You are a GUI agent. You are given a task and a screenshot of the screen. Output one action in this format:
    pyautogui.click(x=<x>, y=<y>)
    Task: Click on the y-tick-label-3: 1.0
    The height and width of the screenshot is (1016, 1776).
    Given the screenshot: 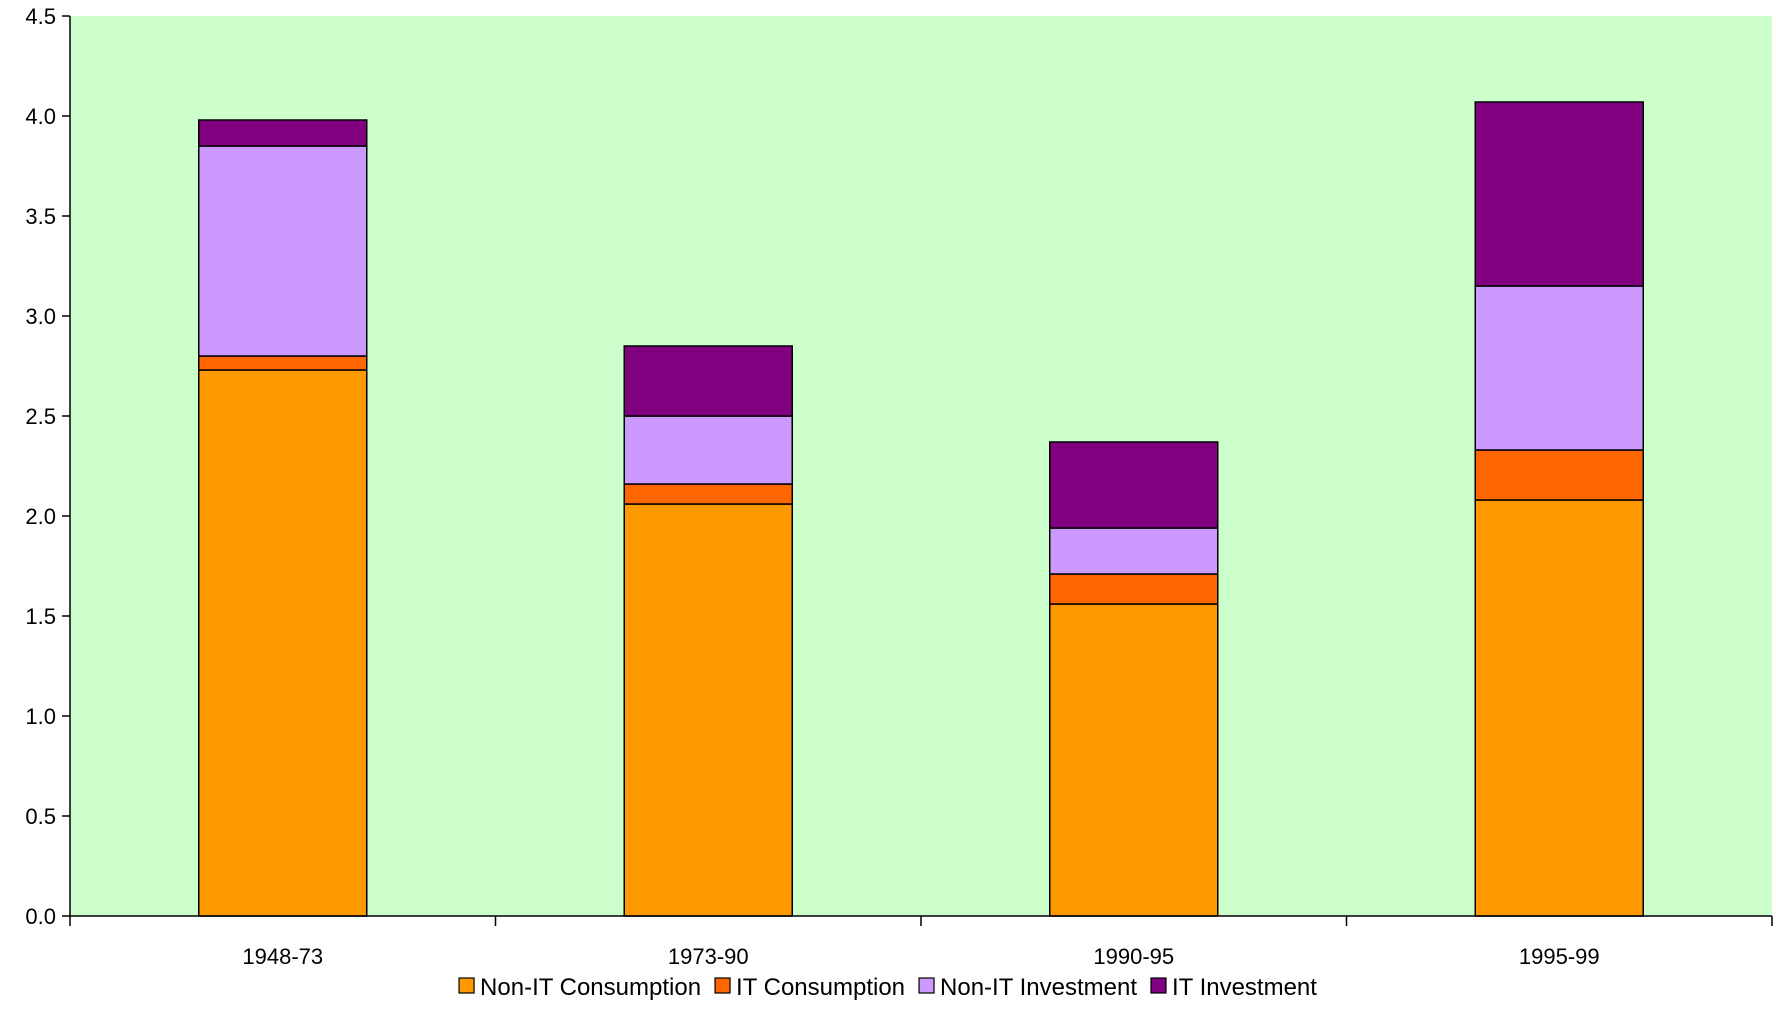 What is the action you would take?
    pyautogui.click(x=40, y=716)
    